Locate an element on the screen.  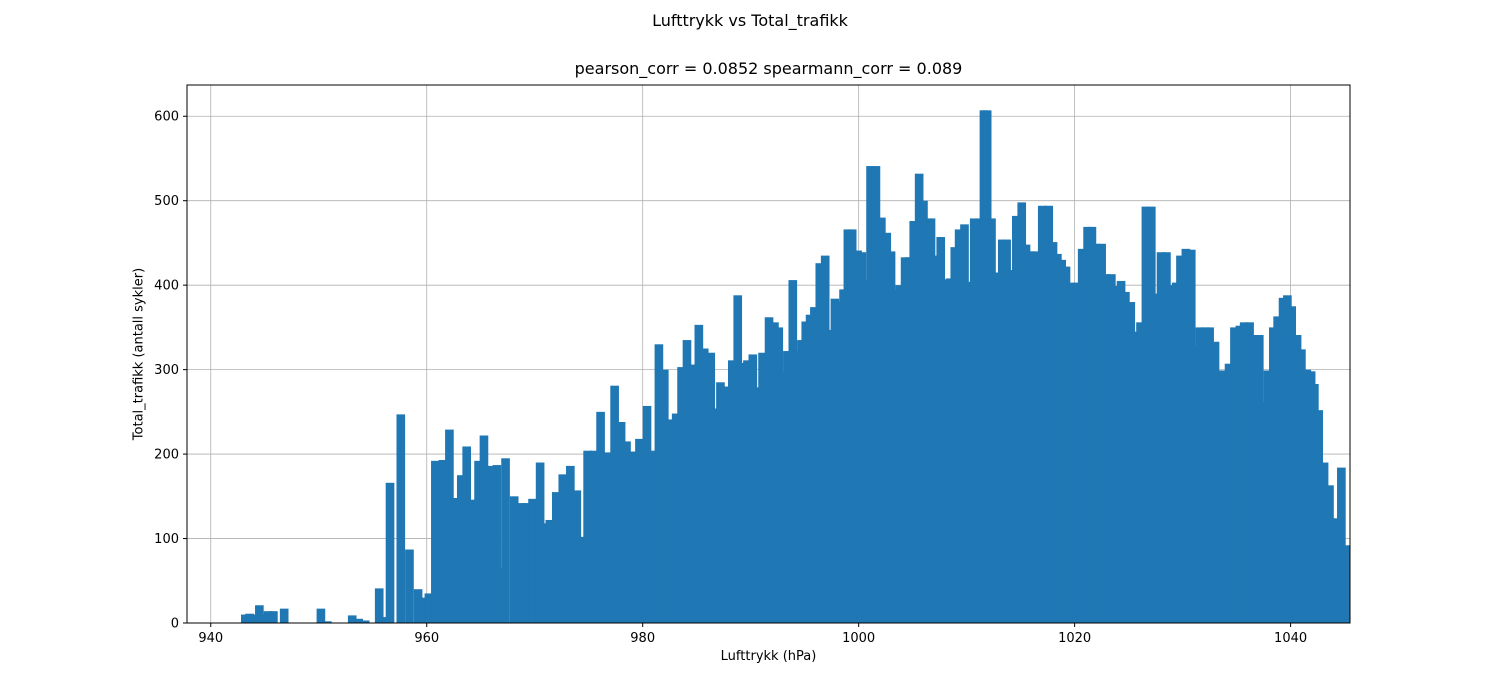
figure-suptitle: Lufttrykk vs Total_trafikk is located at coordinates (750, 20).